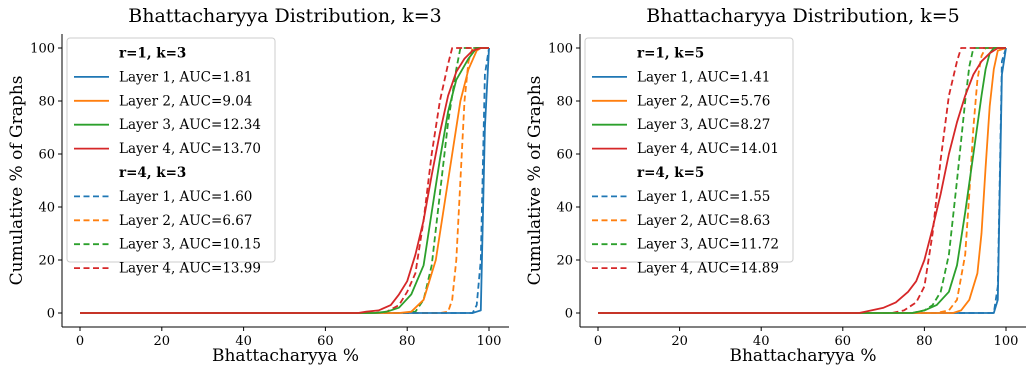 Image resolution: width=1026 pixels, height=369 pixels. What do you see at coordinates (185, 221) in the screenshot?
I see `legend-entry-label: Layer 2, AUC=6.67` at bounding box center [185, 221].